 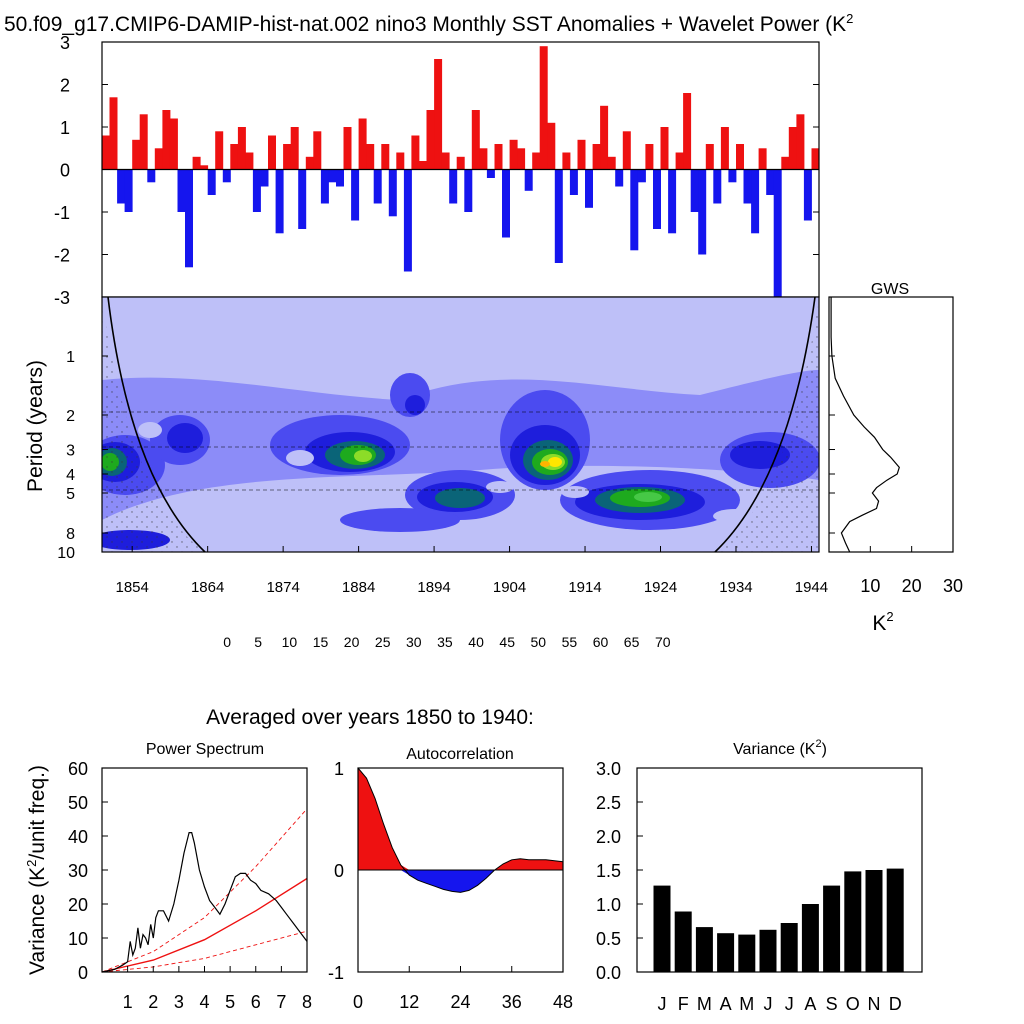 I want to click on colorbar-label: 50, so click(x=539, y=642).